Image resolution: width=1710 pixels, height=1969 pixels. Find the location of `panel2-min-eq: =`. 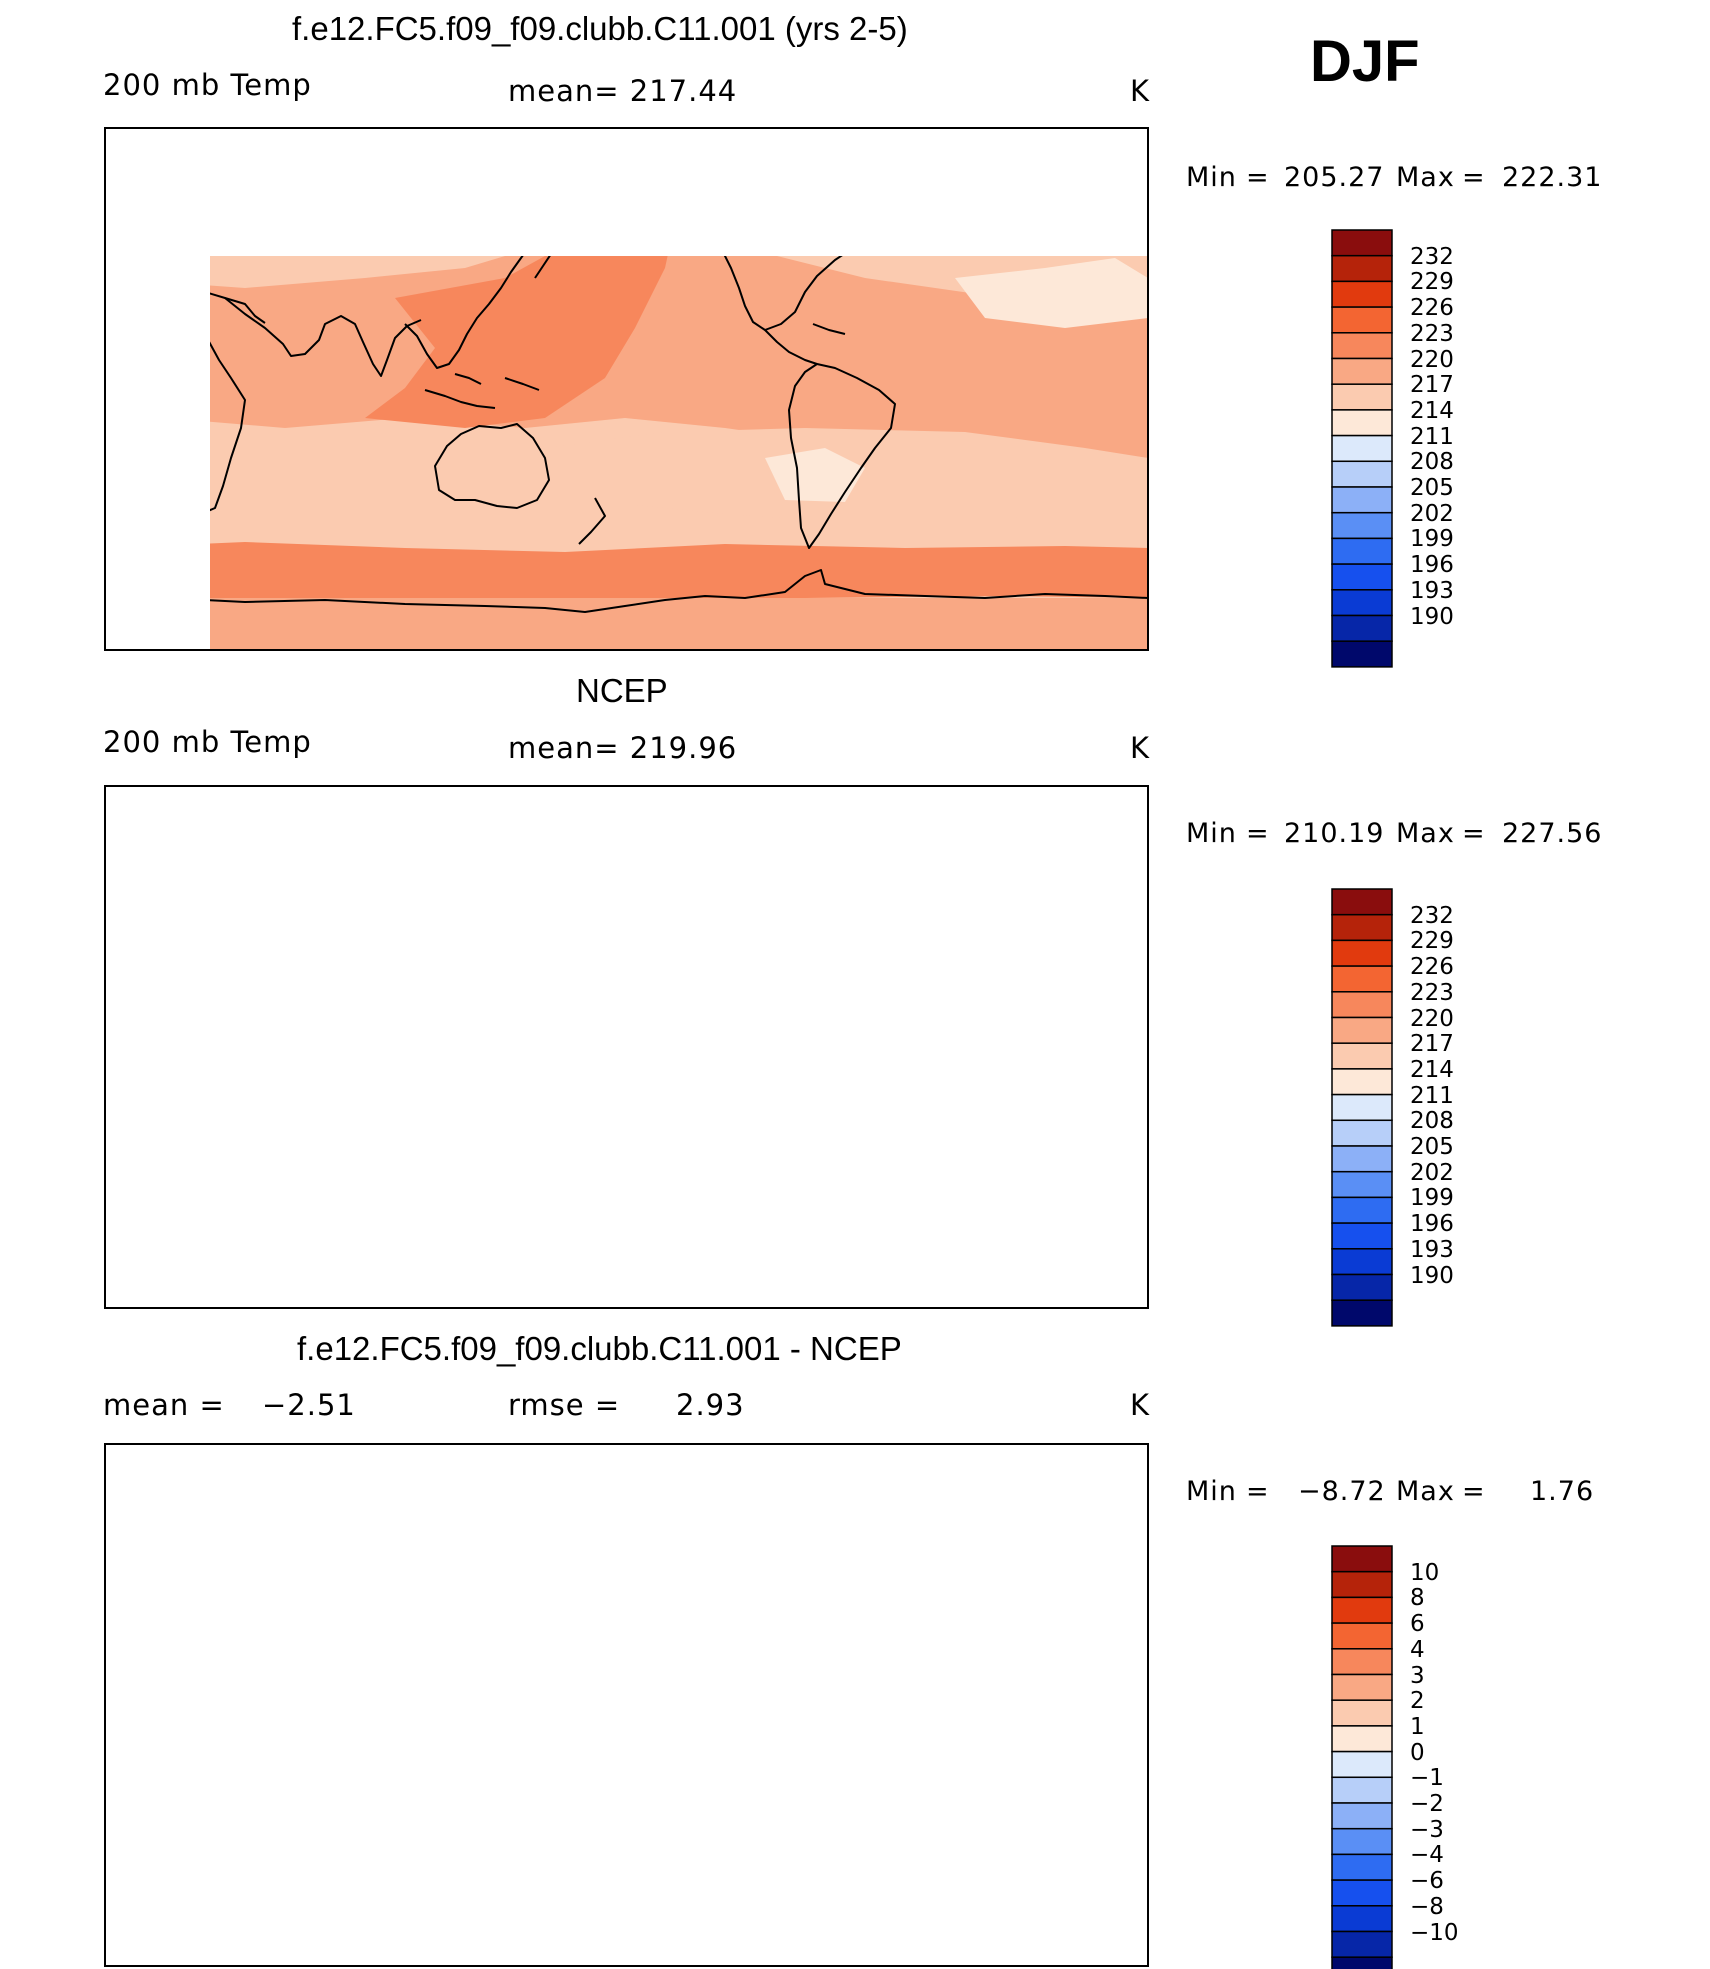

panel2-min-eq: = is located at coordinates (1258, 833).